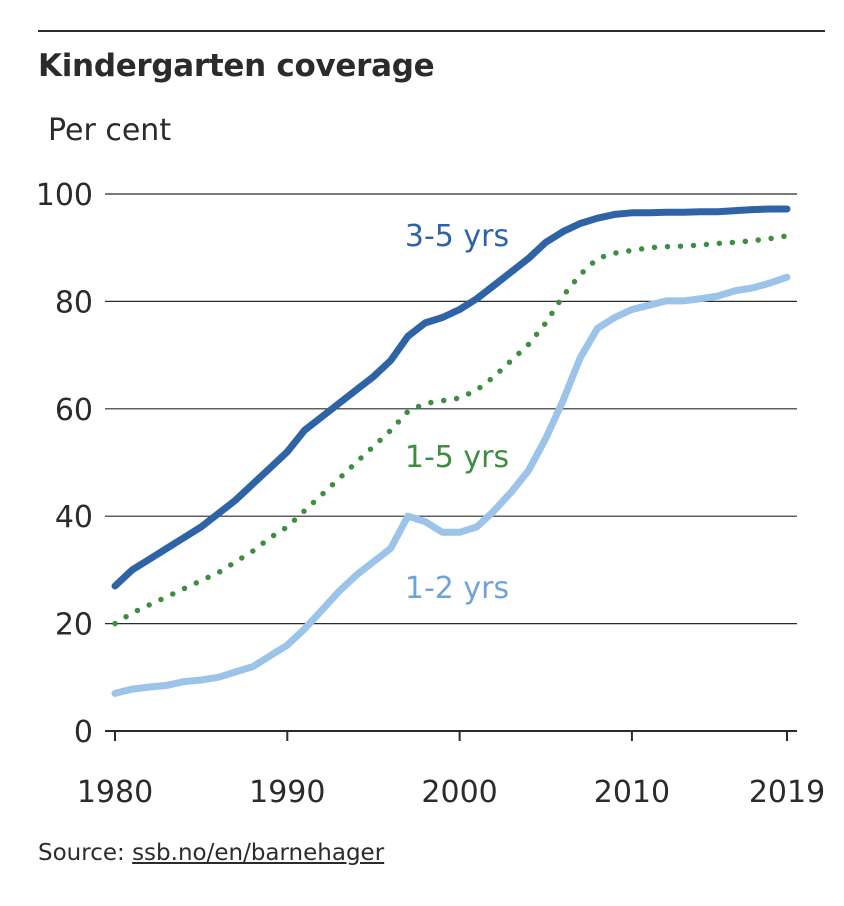 This screenshot has width=844, height=906. What do you see at coordinates (85, 853) in the screenshot?
I see `source-prefix: Source:` at bounding box center [85, 853].